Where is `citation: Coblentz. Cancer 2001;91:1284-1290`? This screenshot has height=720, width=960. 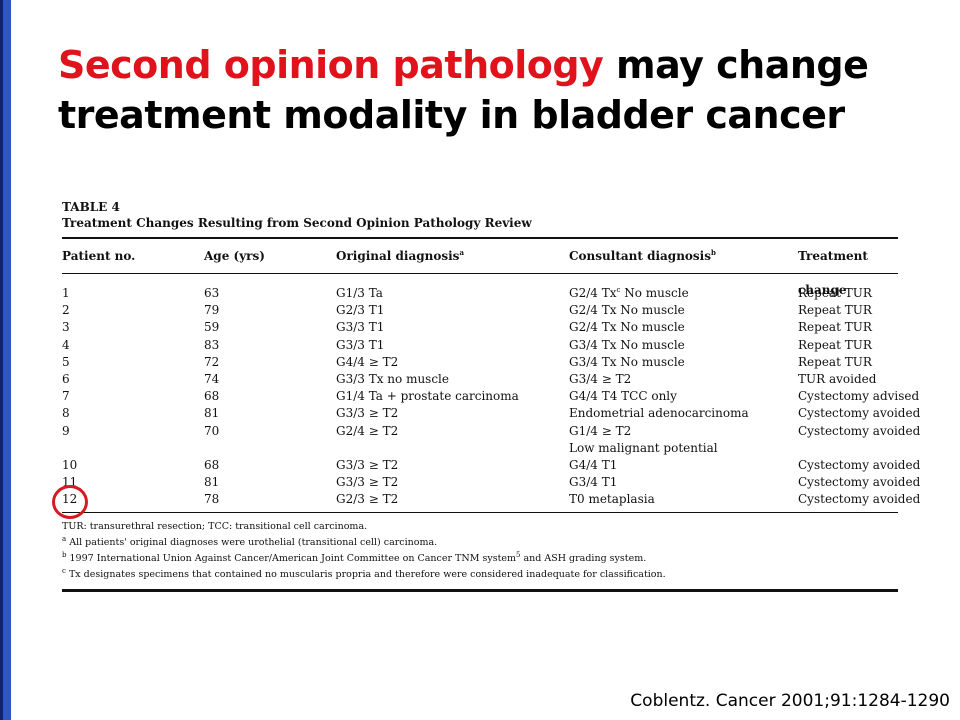
citation: Coblentz. Cancer 2001;91:1284-1290 is located at coordinates (790, 701).